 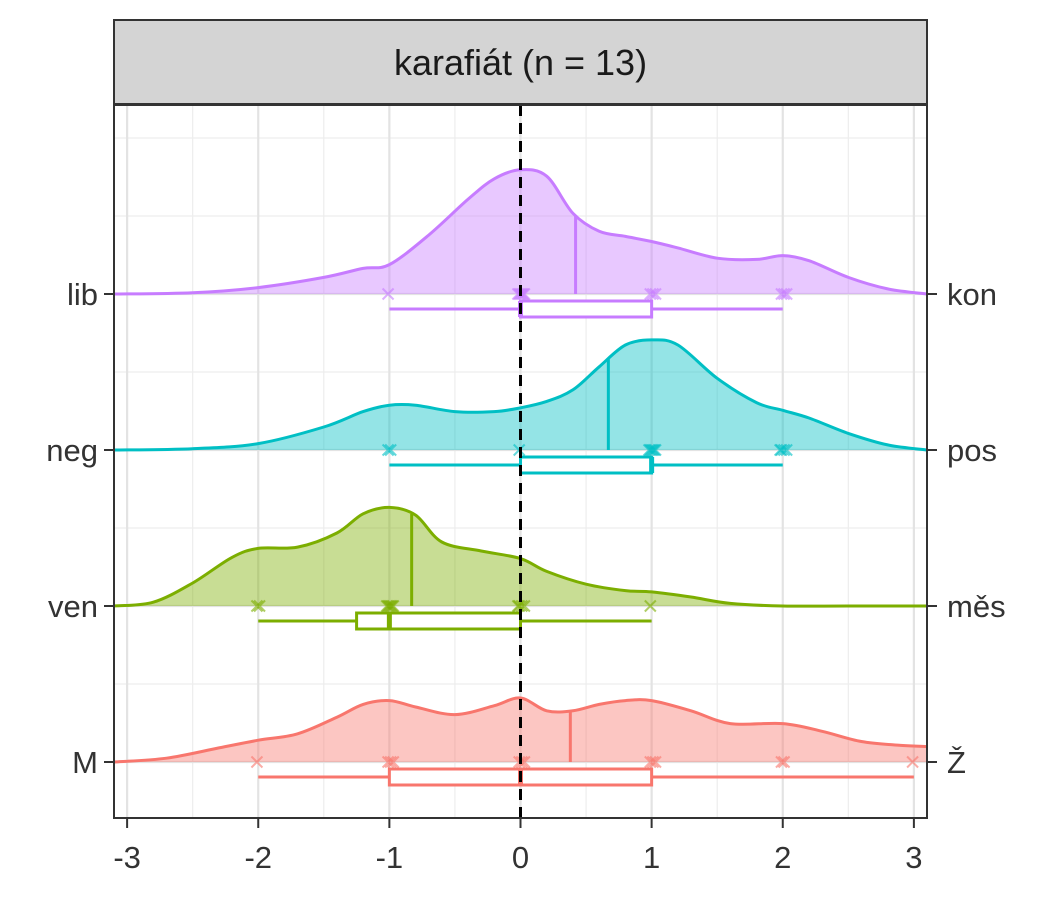 What do you see at coordinates (976, 606) in the screenshot?
I see `y-tick-label-right: měs` at bounding box center [976, 606].